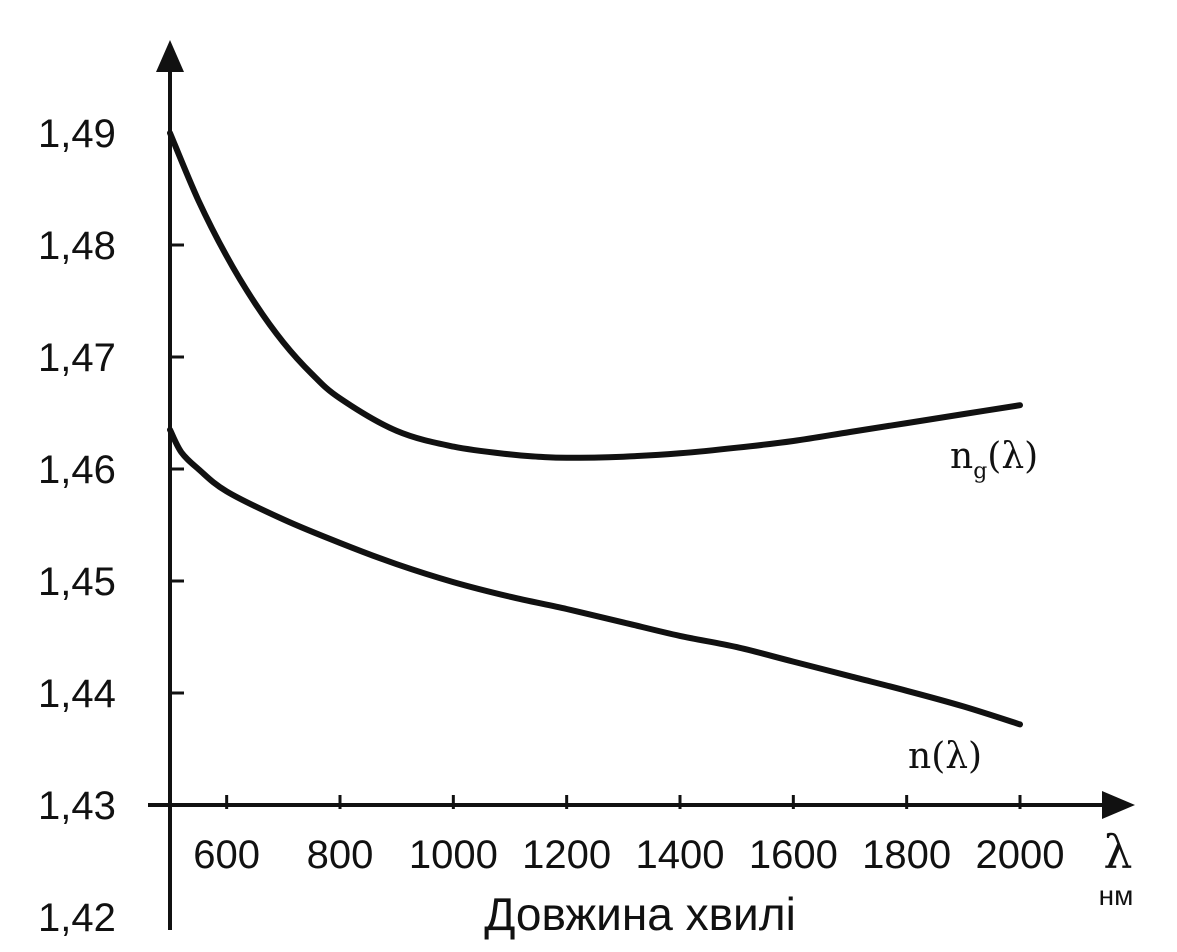  Describe the element at coordinates (77, 806) in the screenshot. I see `y-tick-label: 1,43` at that location.